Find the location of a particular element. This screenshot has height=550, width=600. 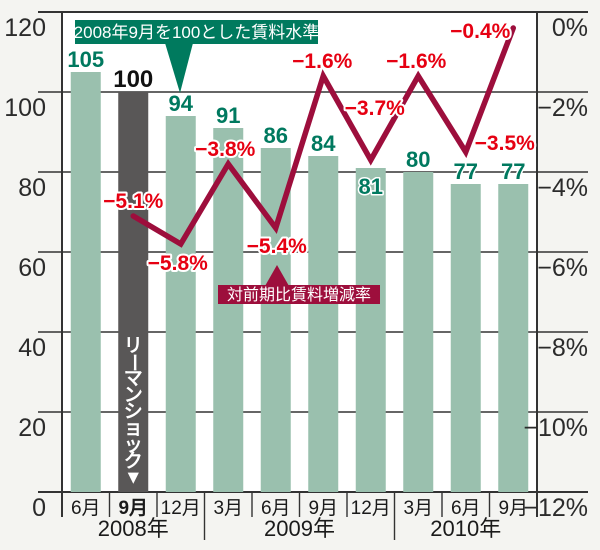

rate-point-label: −3.5% is located at coordinates (505, 143).